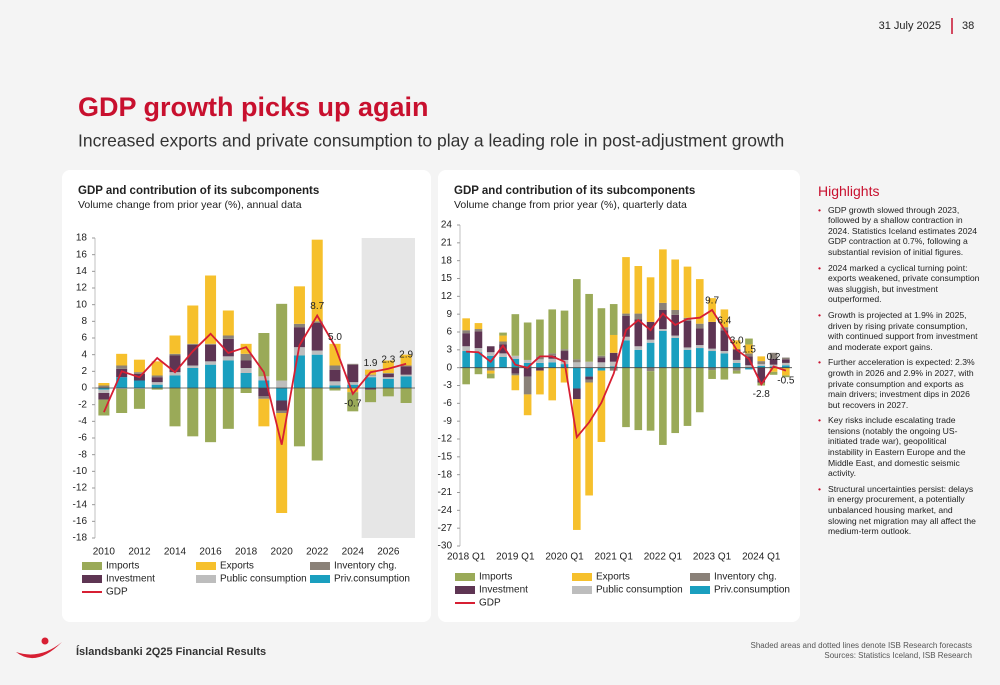  I want to click on y-tick-label: 9, so click(449, 314).